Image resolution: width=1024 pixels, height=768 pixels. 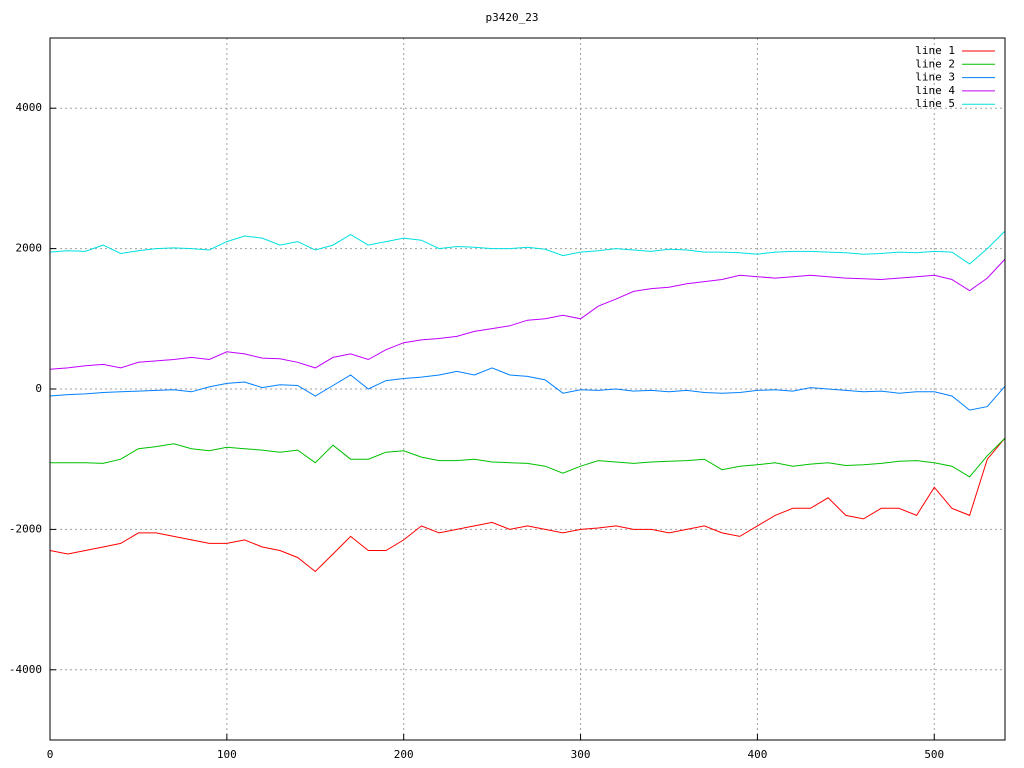 What do you see at coordinates (581, 754) in the screenshot?
I see `x-tick-label: 300` at bounding box center [581, 754].